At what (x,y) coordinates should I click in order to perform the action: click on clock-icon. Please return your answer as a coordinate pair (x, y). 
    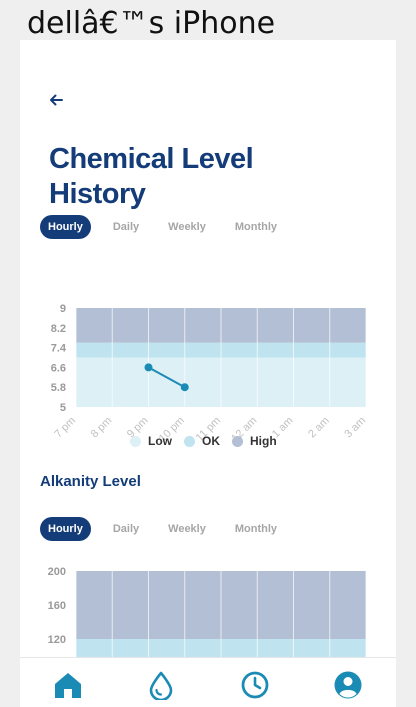
    Looking at the image, I should click on (255, 685).